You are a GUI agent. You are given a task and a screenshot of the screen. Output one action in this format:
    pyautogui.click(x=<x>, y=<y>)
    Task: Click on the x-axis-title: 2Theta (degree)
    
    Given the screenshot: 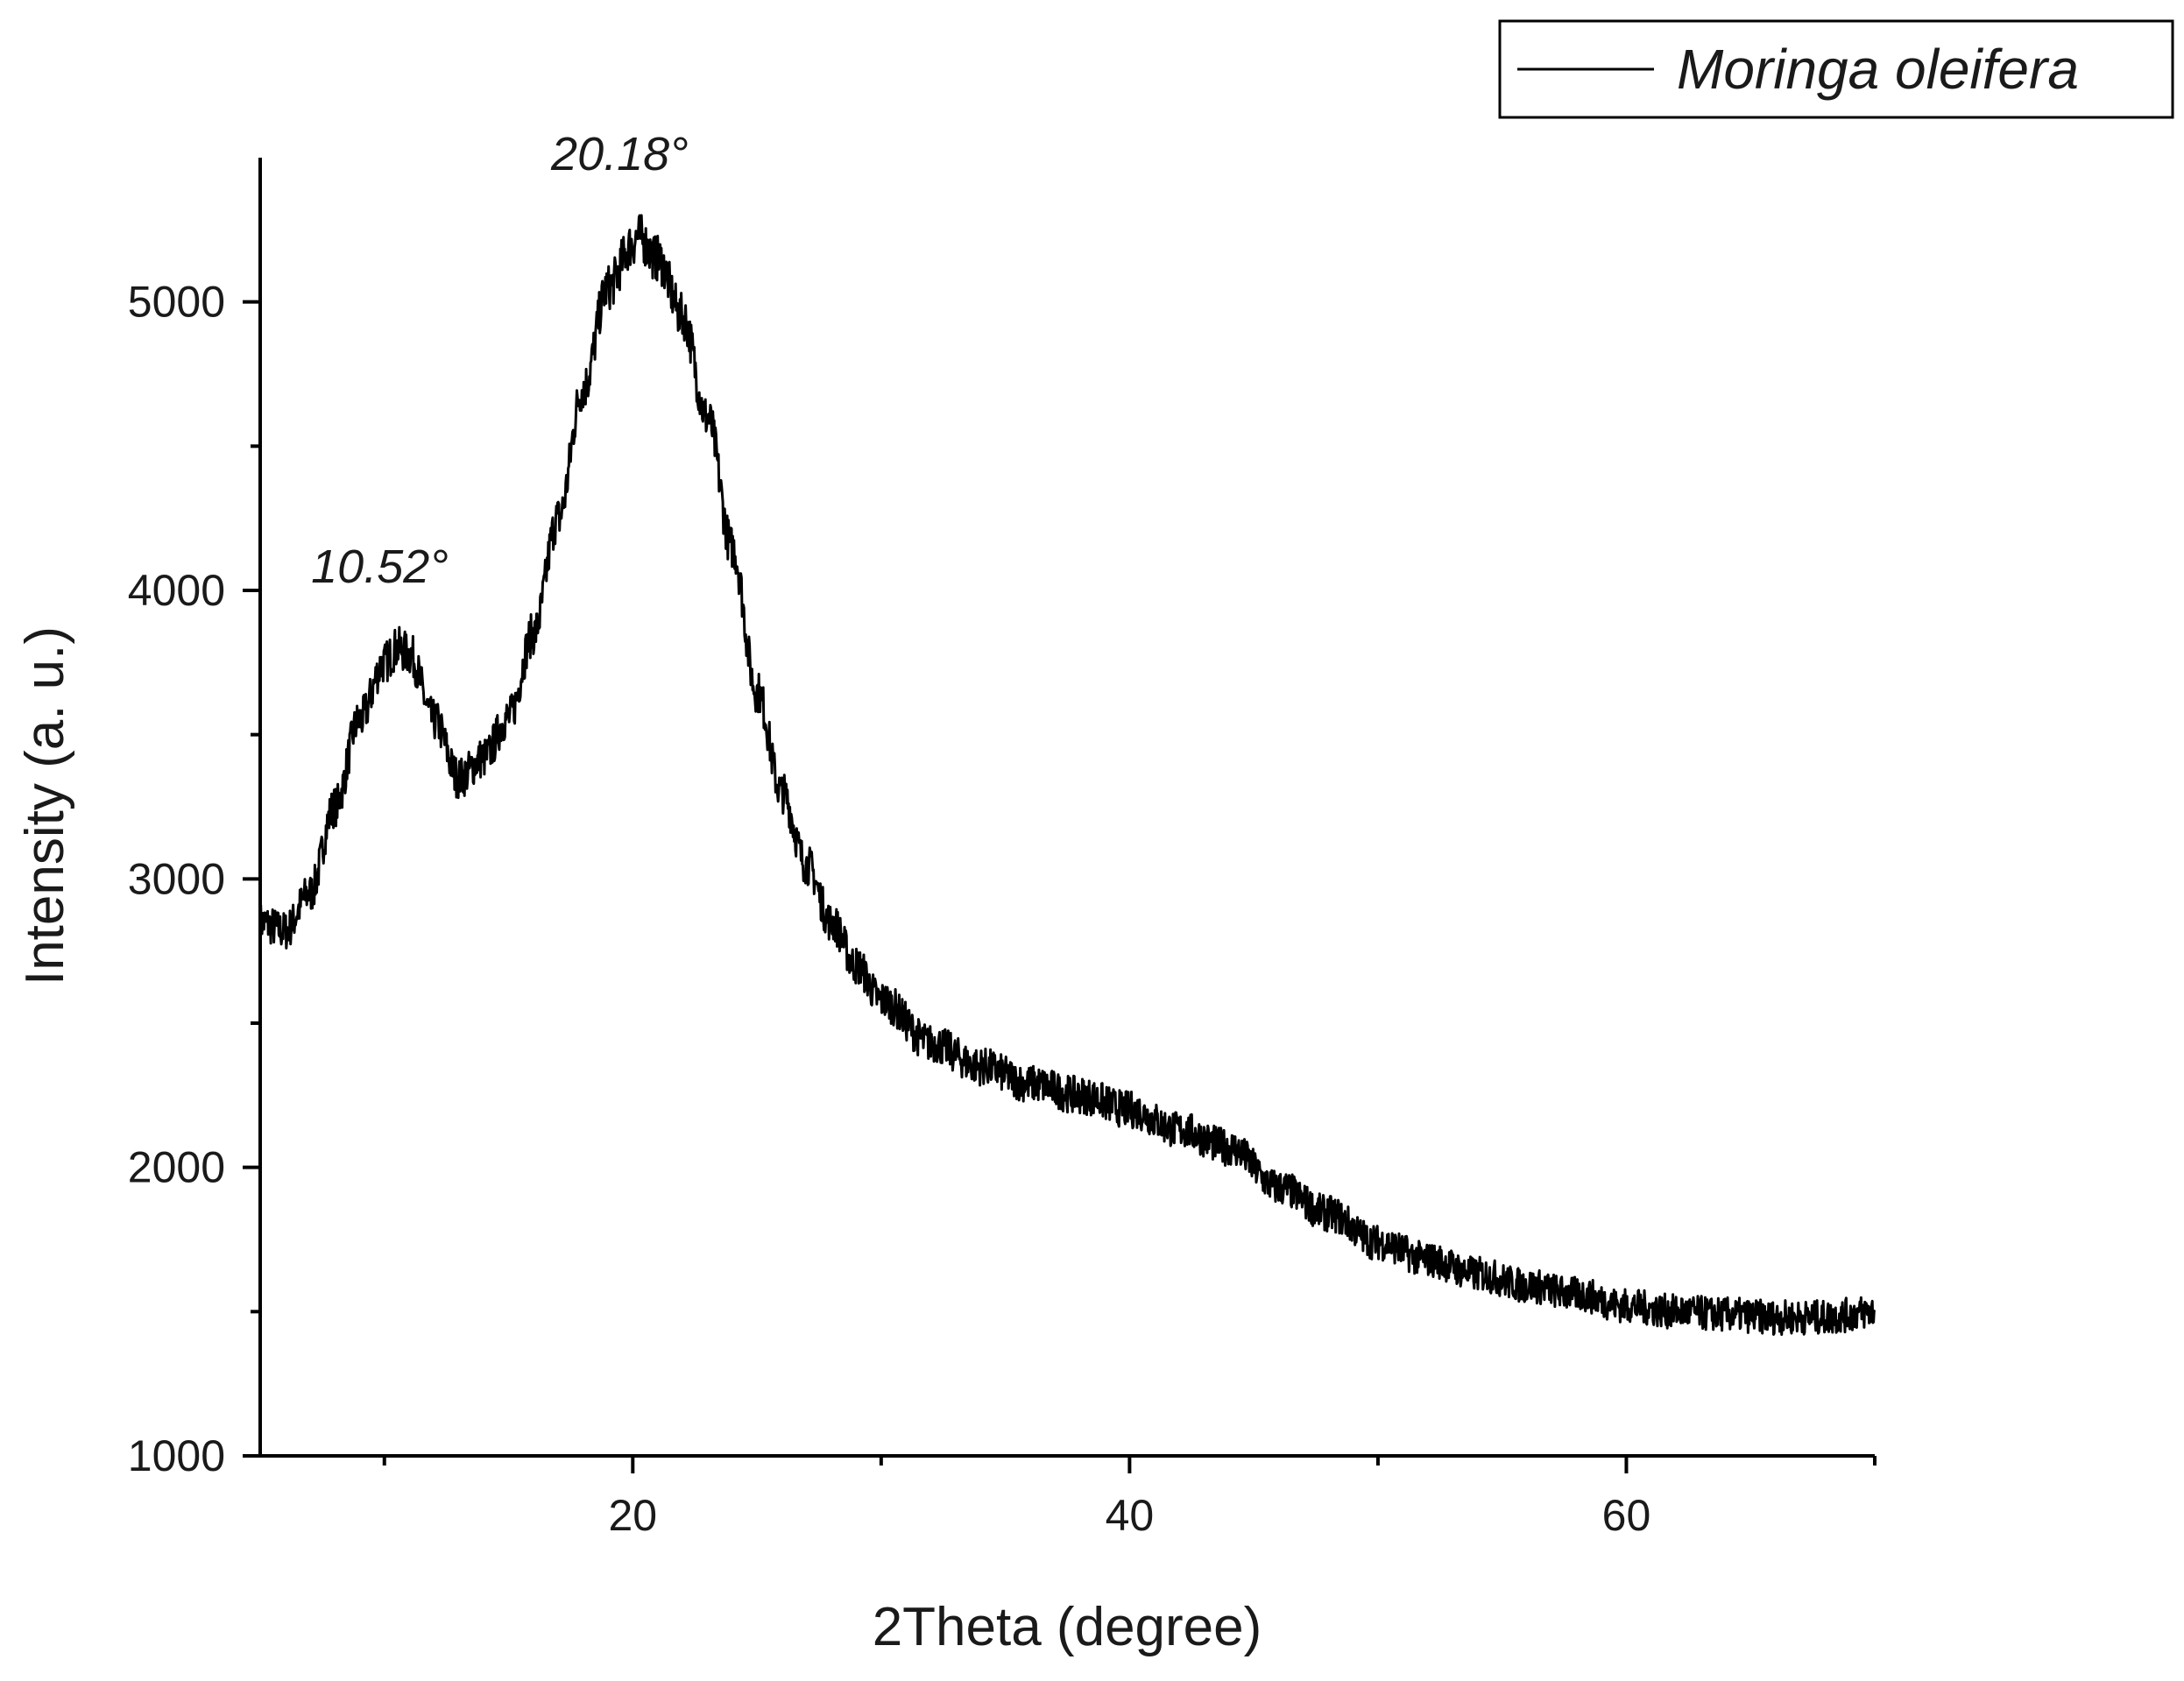 What is the action you would take?
    pyautogui.click(x=1067, y=1627)
    